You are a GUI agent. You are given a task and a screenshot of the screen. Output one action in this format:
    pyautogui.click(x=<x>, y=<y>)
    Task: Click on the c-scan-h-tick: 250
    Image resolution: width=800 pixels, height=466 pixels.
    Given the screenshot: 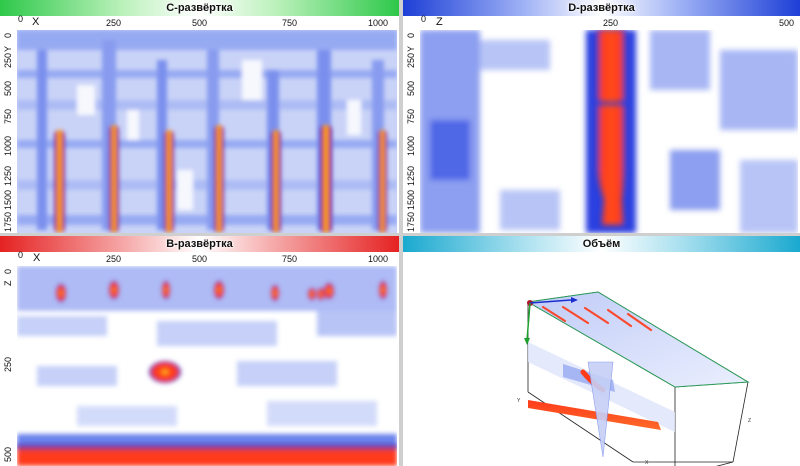 What is the action you would take?
    pyautogui.click(x=114, y=23)
    